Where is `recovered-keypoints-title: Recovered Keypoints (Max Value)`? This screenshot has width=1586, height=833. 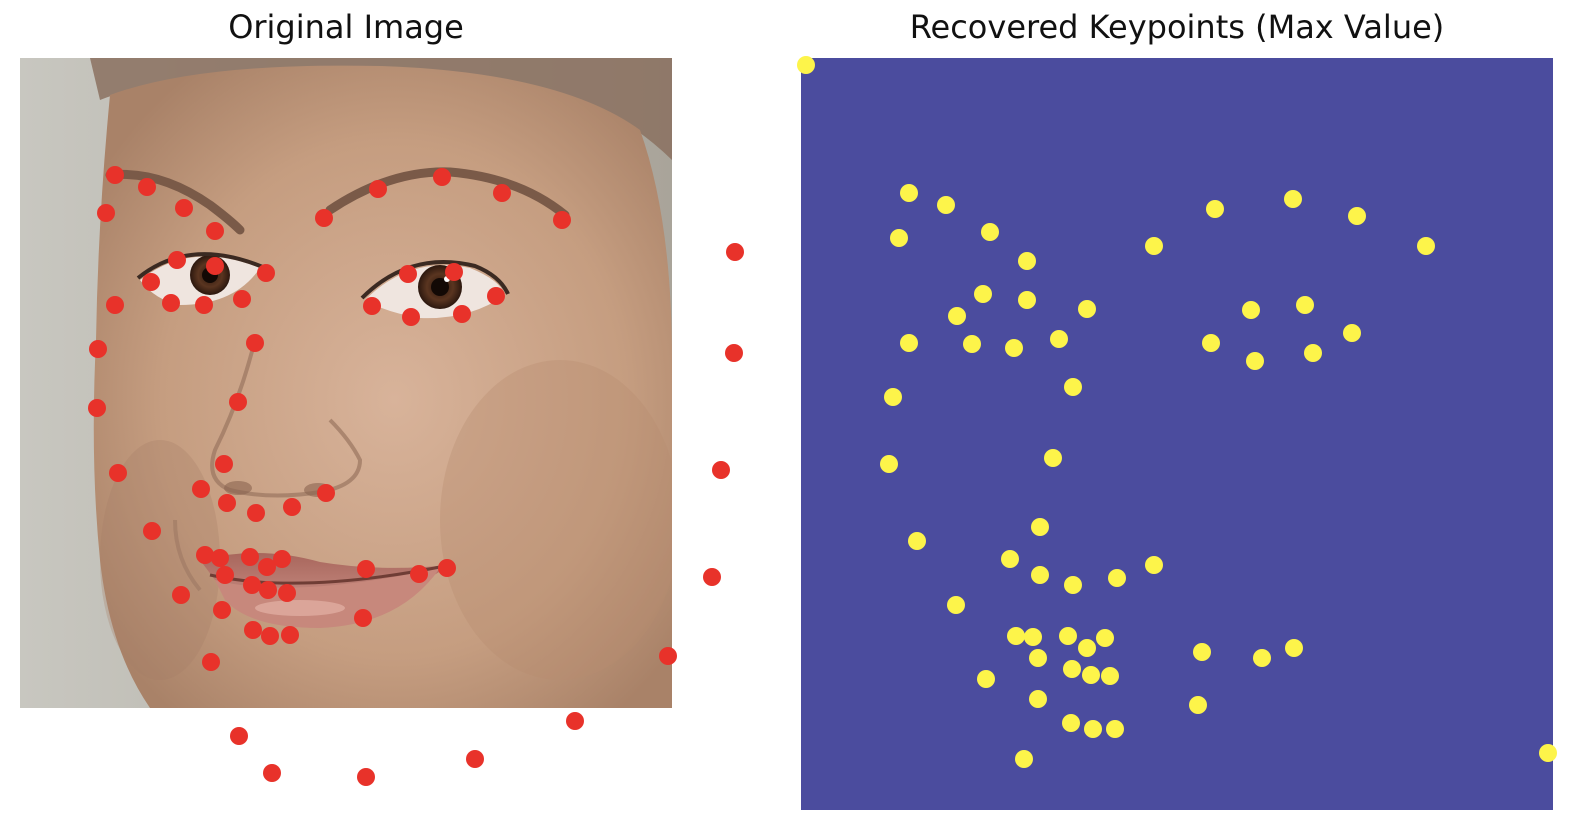
recovered-keypoints-title: Recovered Keypoints (Max Value) is located at coordinates (1177, 27).